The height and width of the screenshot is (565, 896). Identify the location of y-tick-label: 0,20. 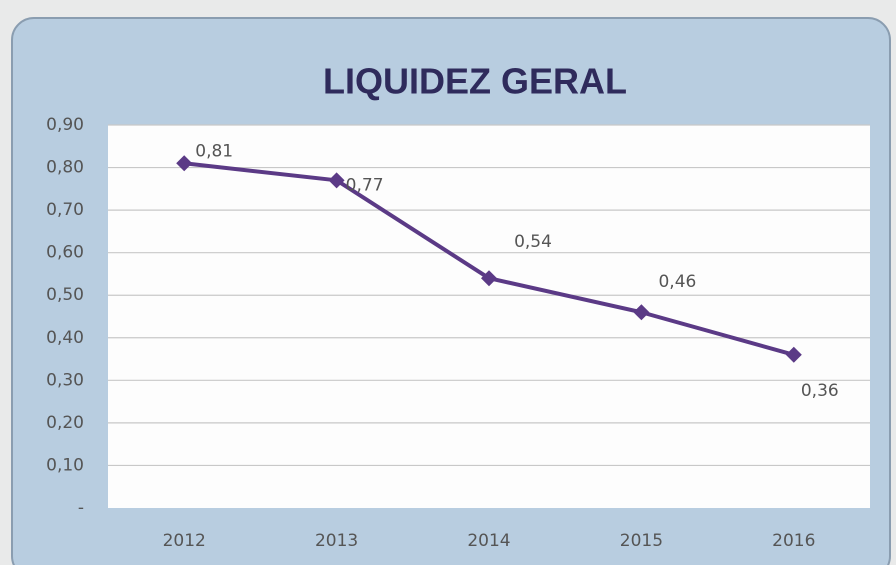
(65, 423).